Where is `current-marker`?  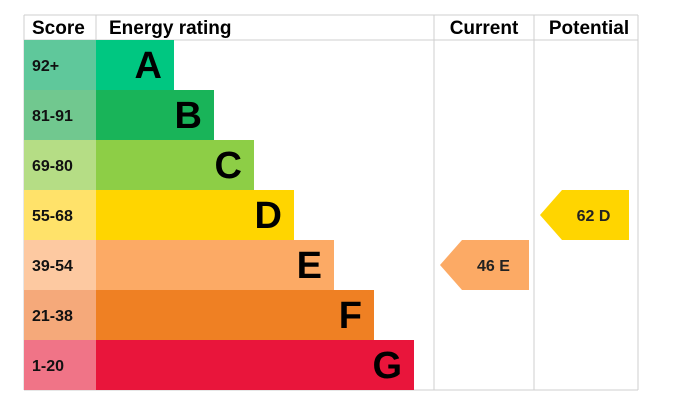
current-marker is located at coordinates (484, 265).